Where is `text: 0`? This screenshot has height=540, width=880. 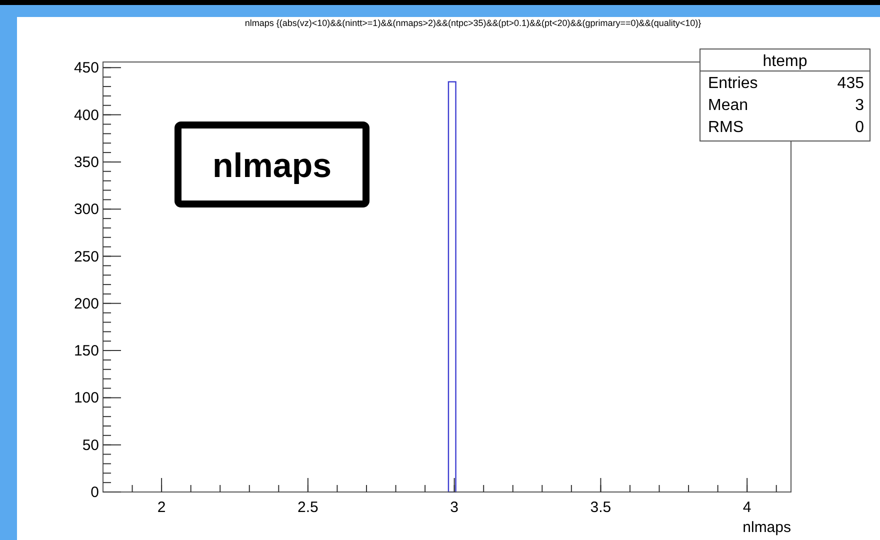 text: 0 is located at coordinates (859, 127).